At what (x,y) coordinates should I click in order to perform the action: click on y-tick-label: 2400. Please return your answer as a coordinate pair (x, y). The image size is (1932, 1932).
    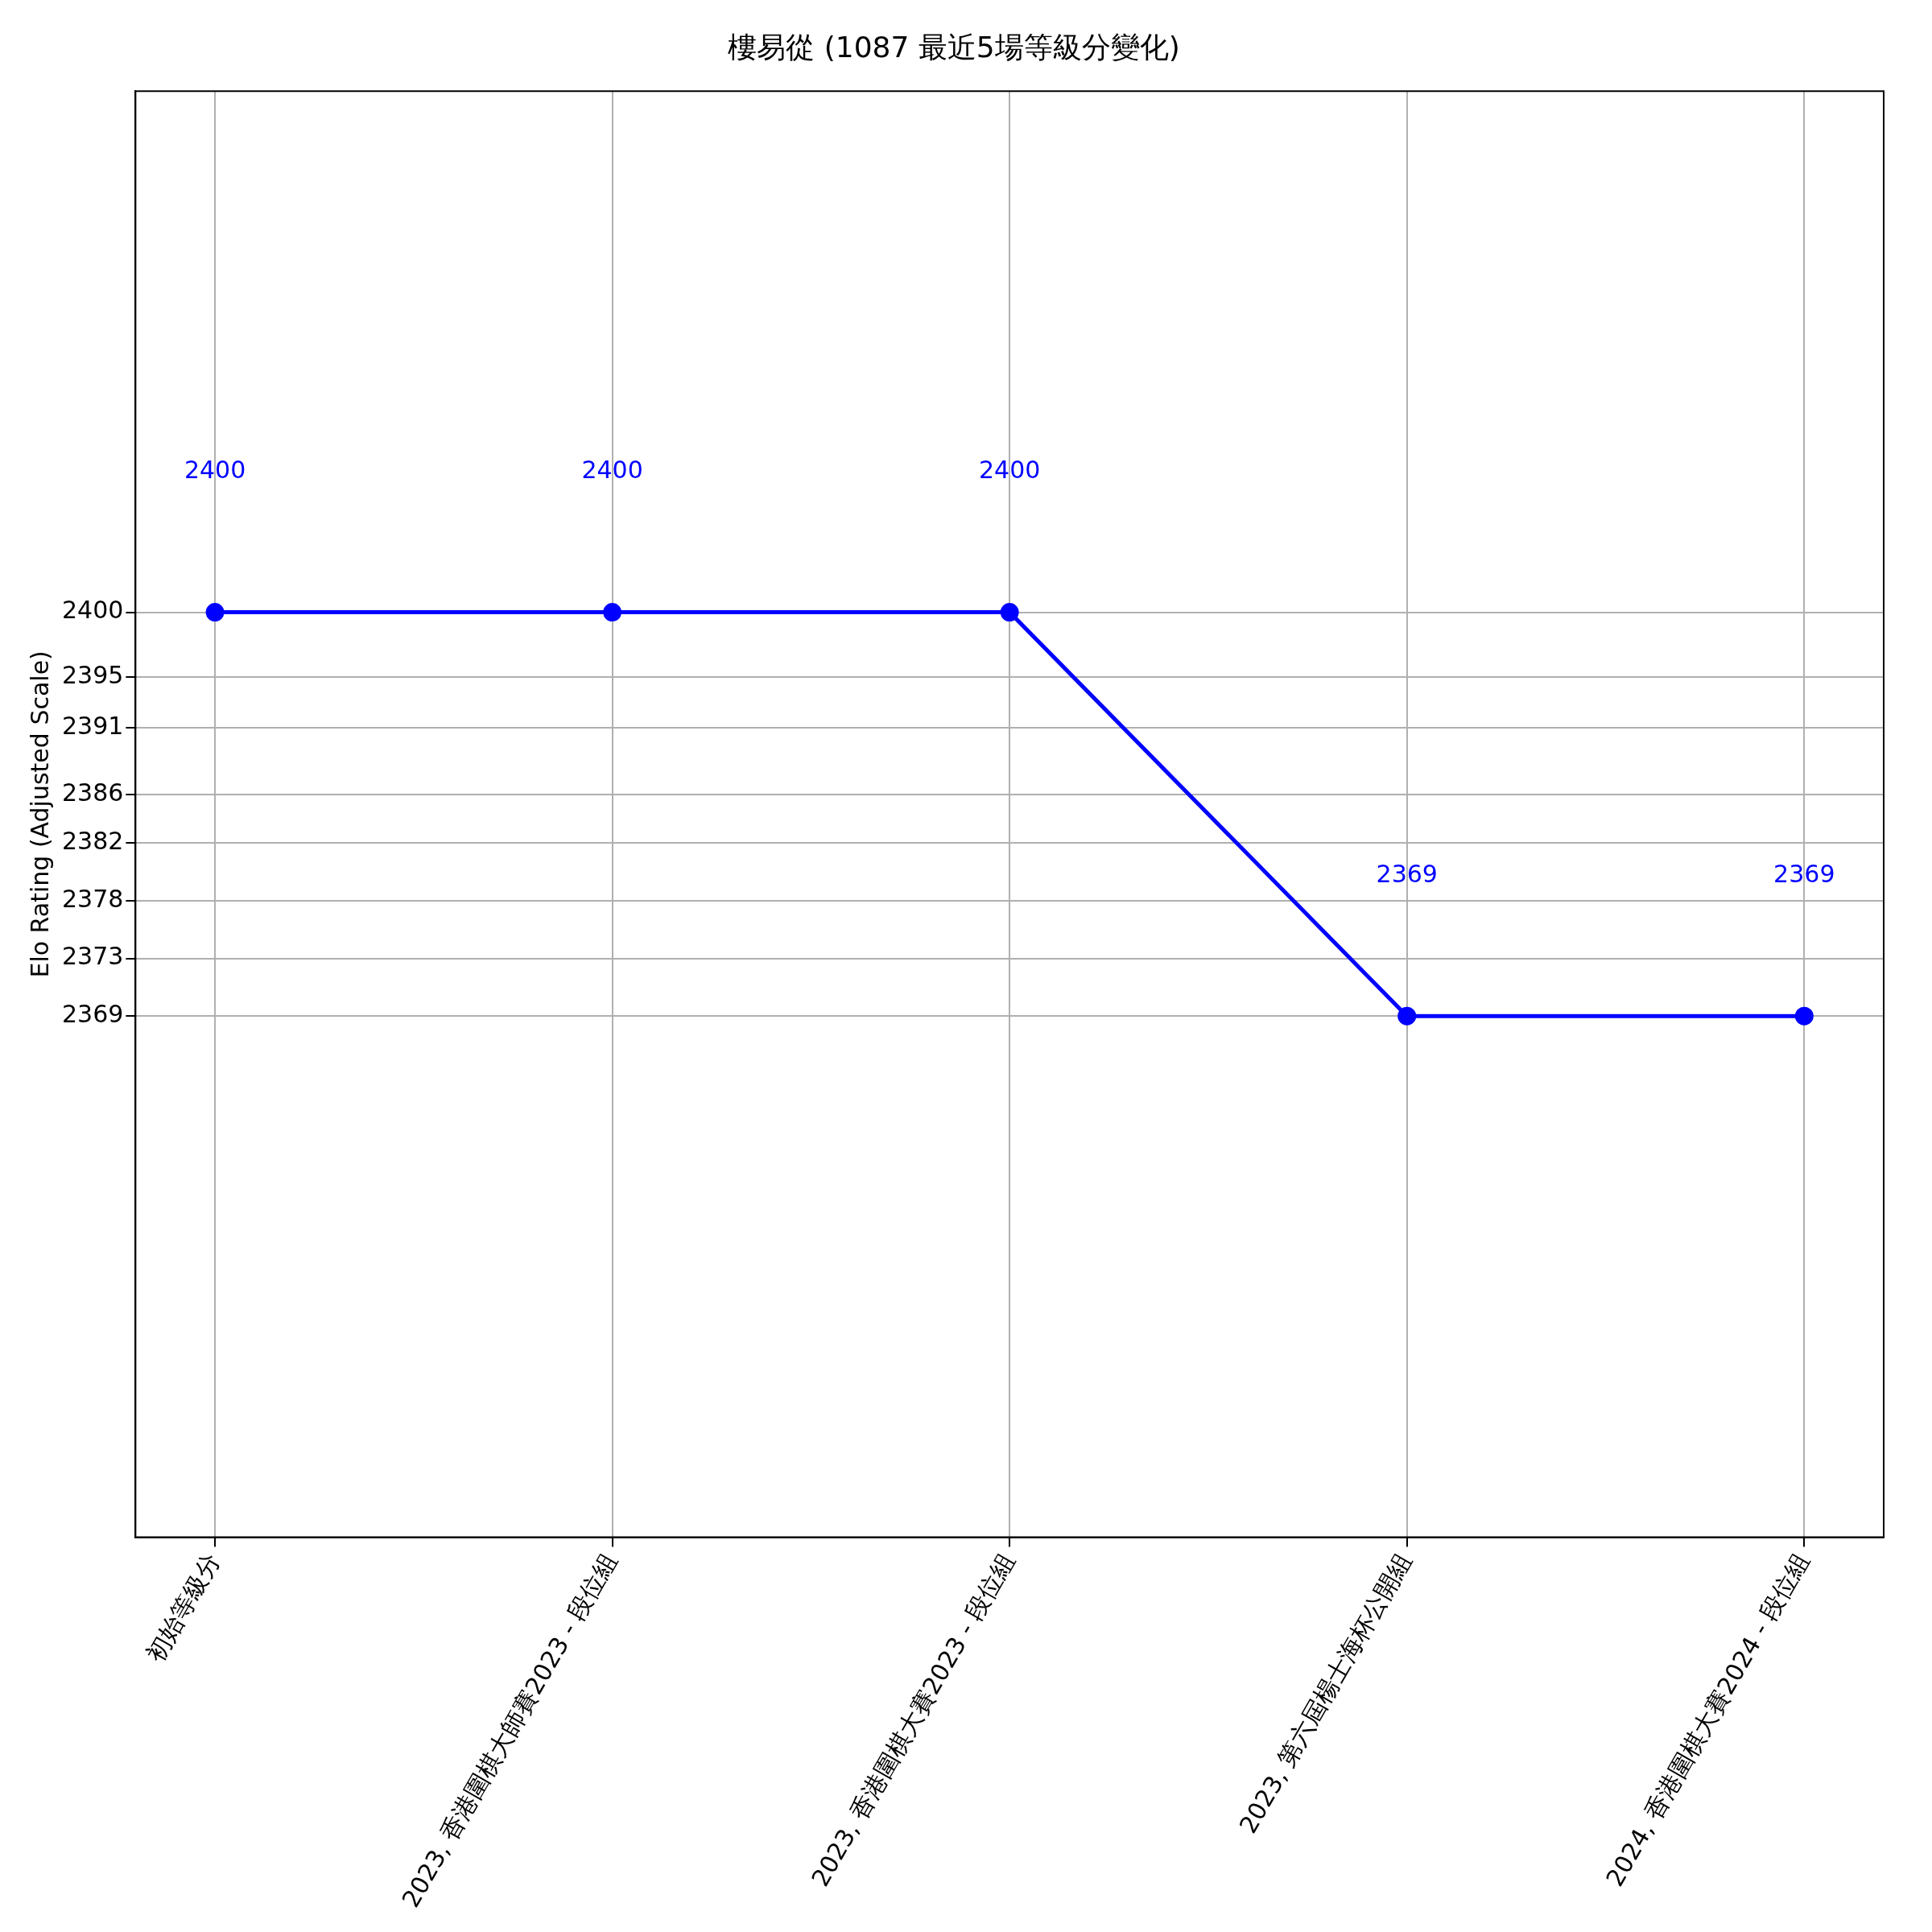
    Looking at the image, I should click on (92, 610).